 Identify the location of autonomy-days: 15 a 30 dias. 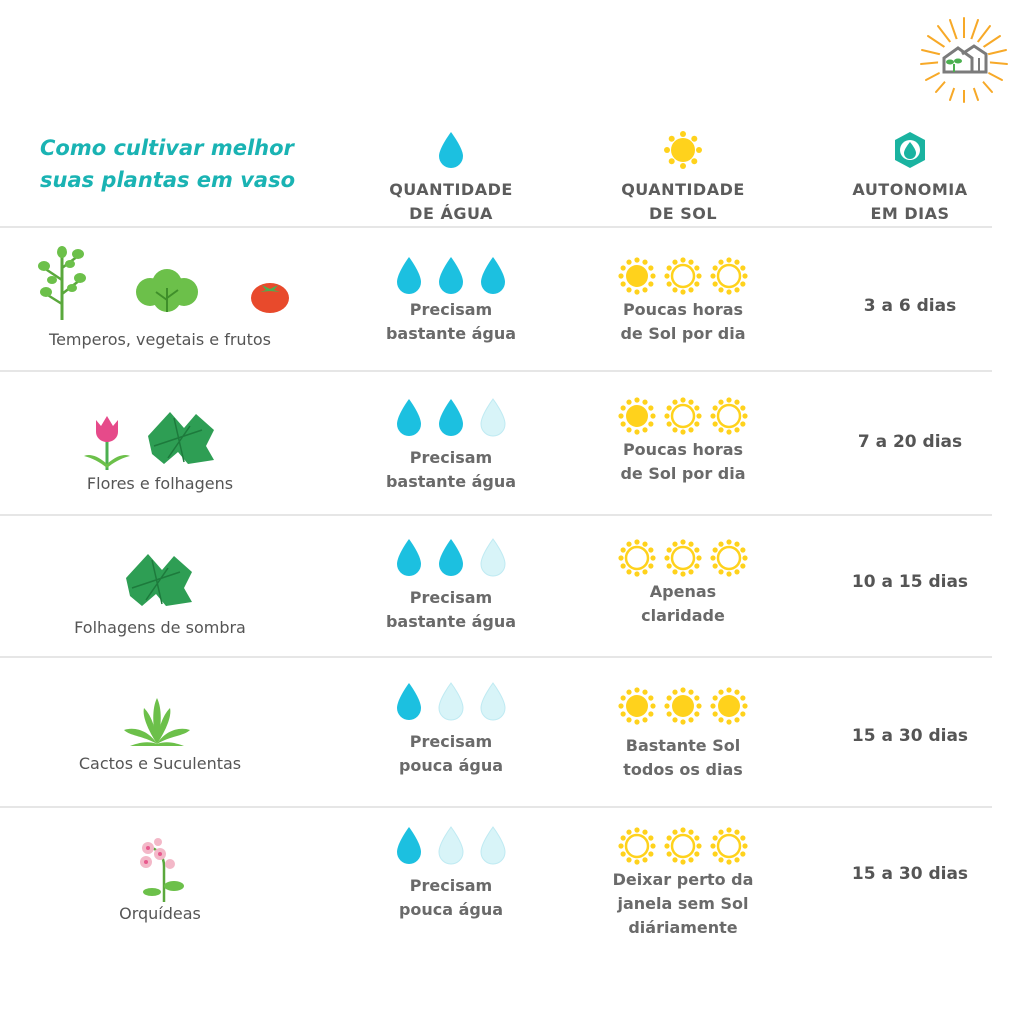
(910, 874).